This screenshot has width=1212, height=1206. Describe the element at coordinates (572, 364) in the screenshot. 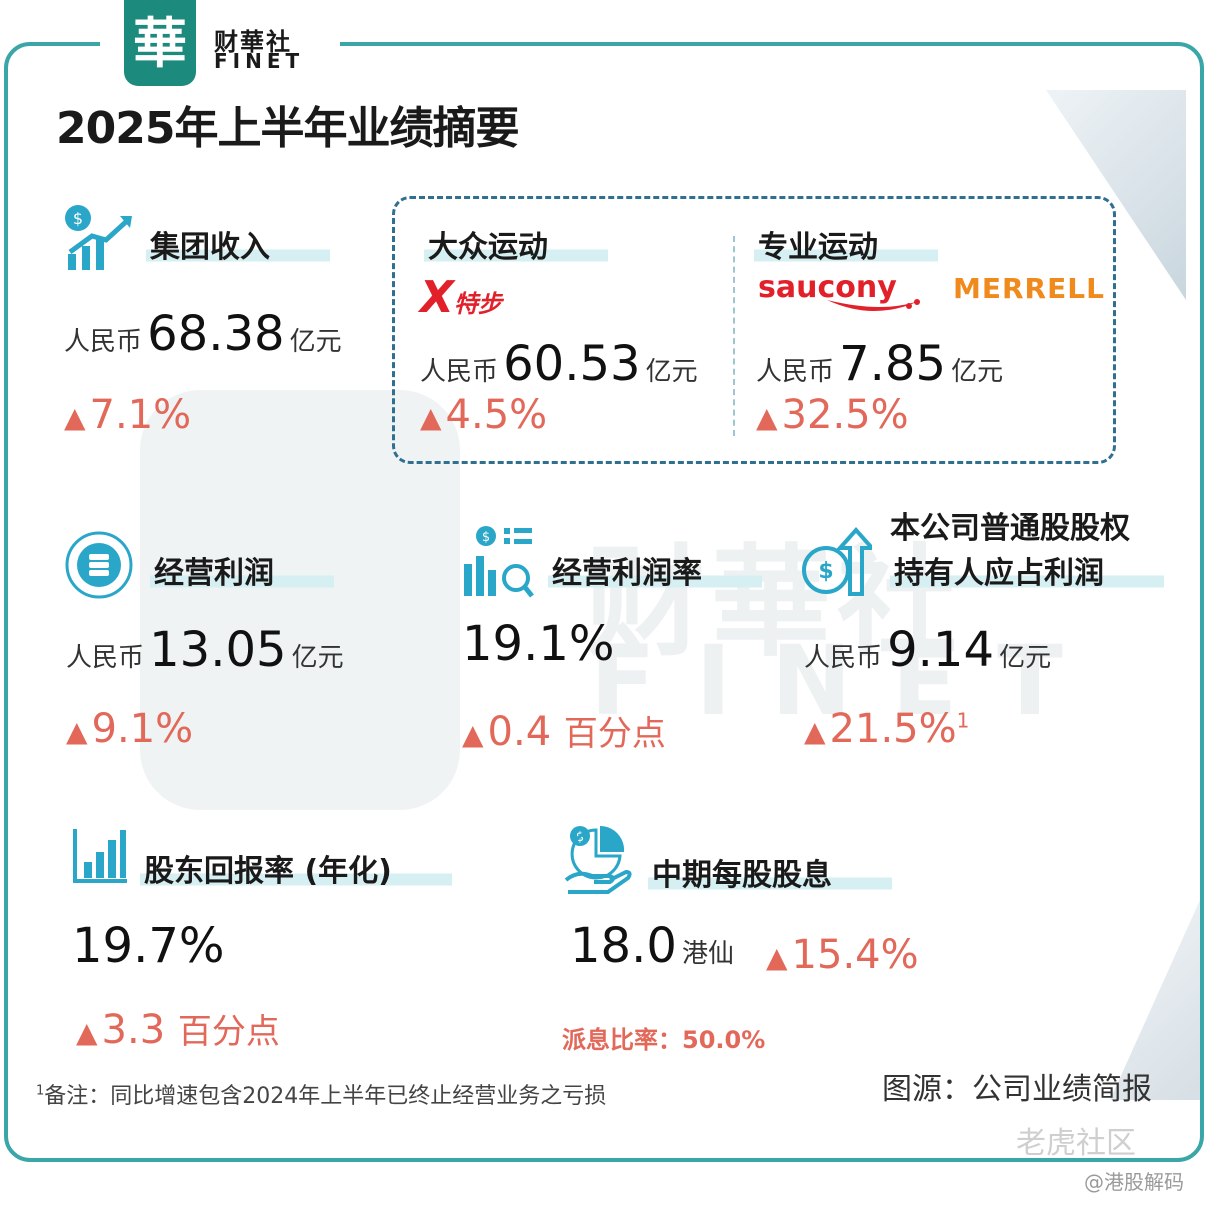

I see `mass-value: 60.53` at that location.